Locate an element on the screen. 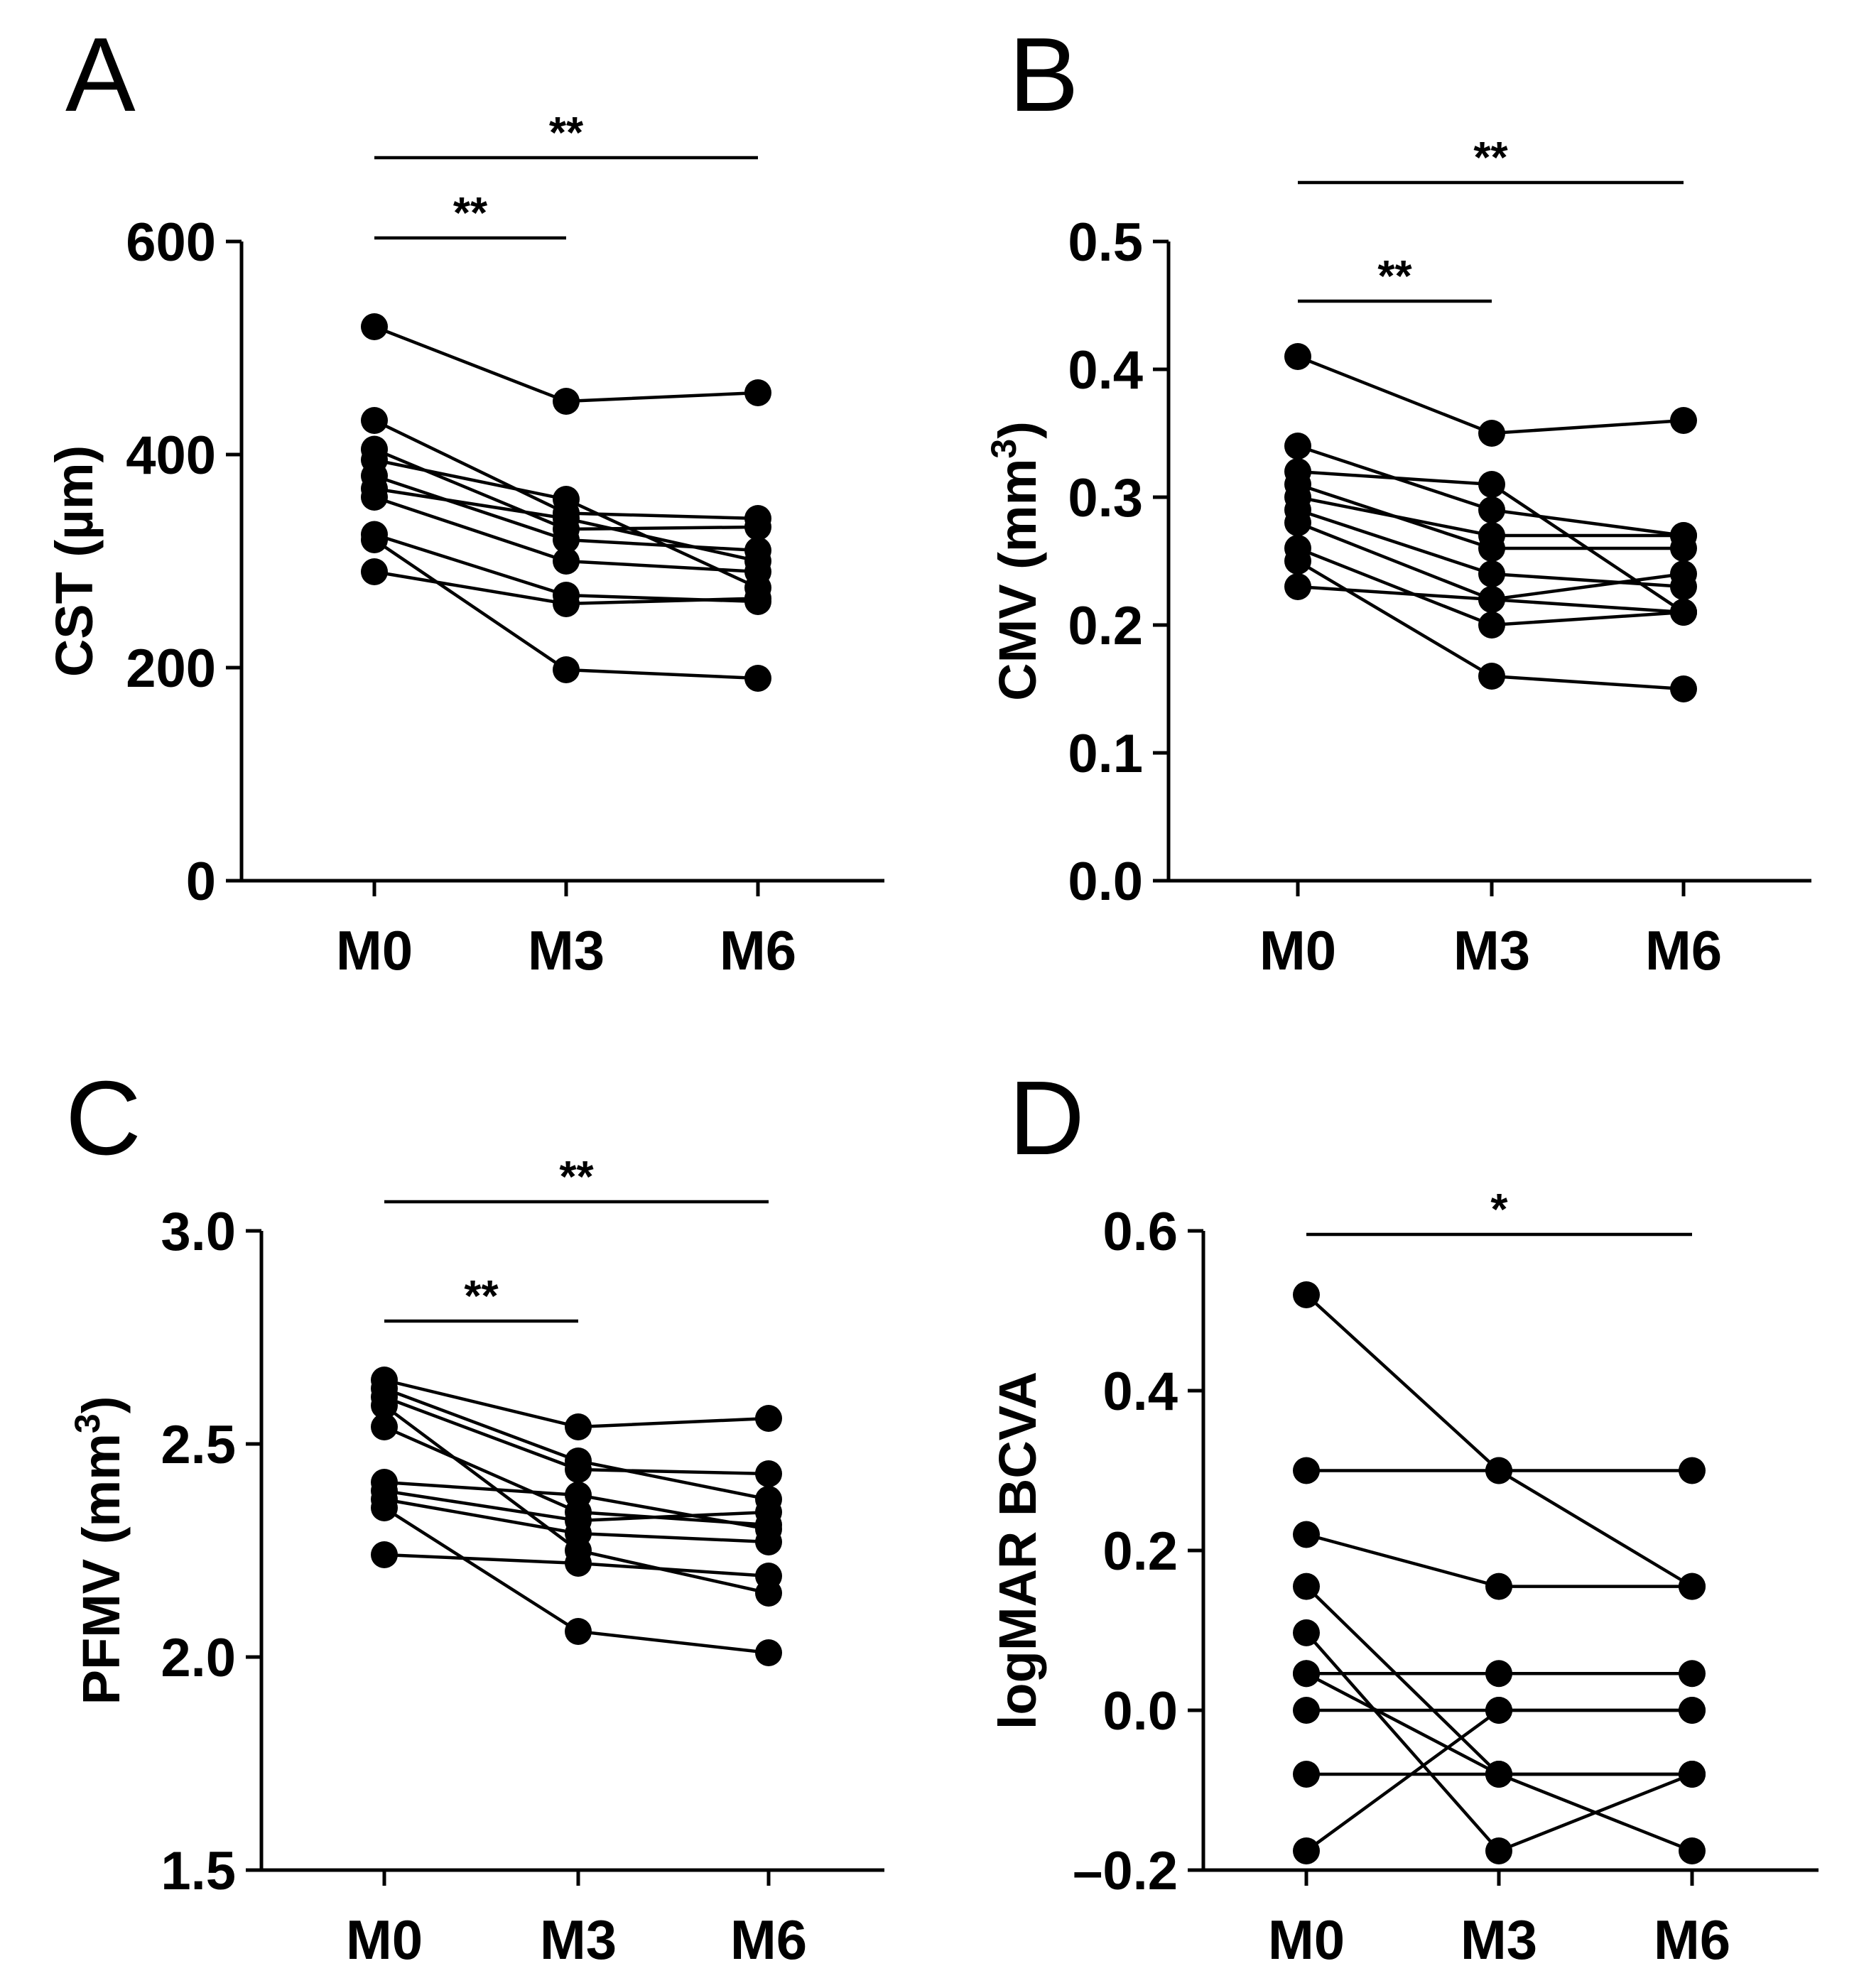 Image resolution: width=1859 pixels, height=1988 pixels. y-tick-label: 0.6 is located at coordinates (1140, 1232).